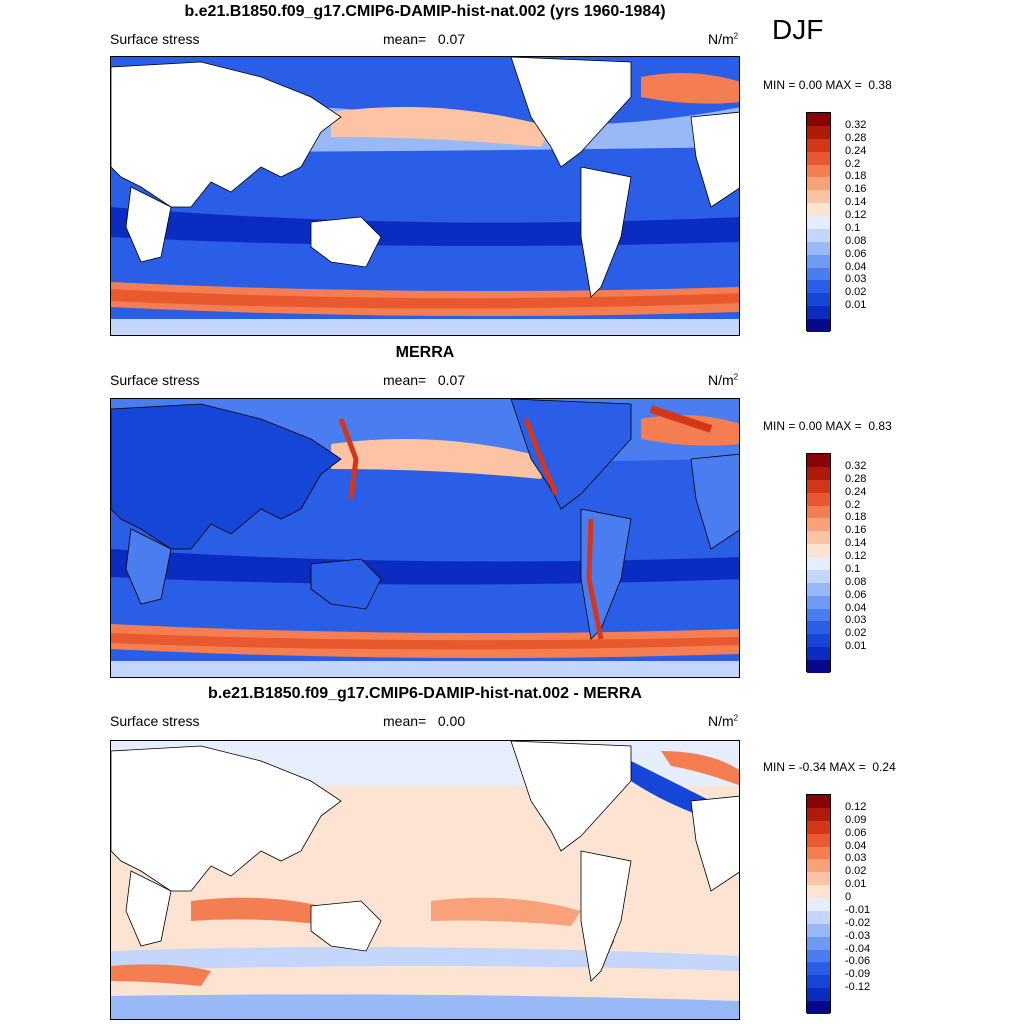  What do you see at coordinates (880, 85) in the screenshot?
I see `panel-1-max-value: 0.38` at bounding box center [880, 85].